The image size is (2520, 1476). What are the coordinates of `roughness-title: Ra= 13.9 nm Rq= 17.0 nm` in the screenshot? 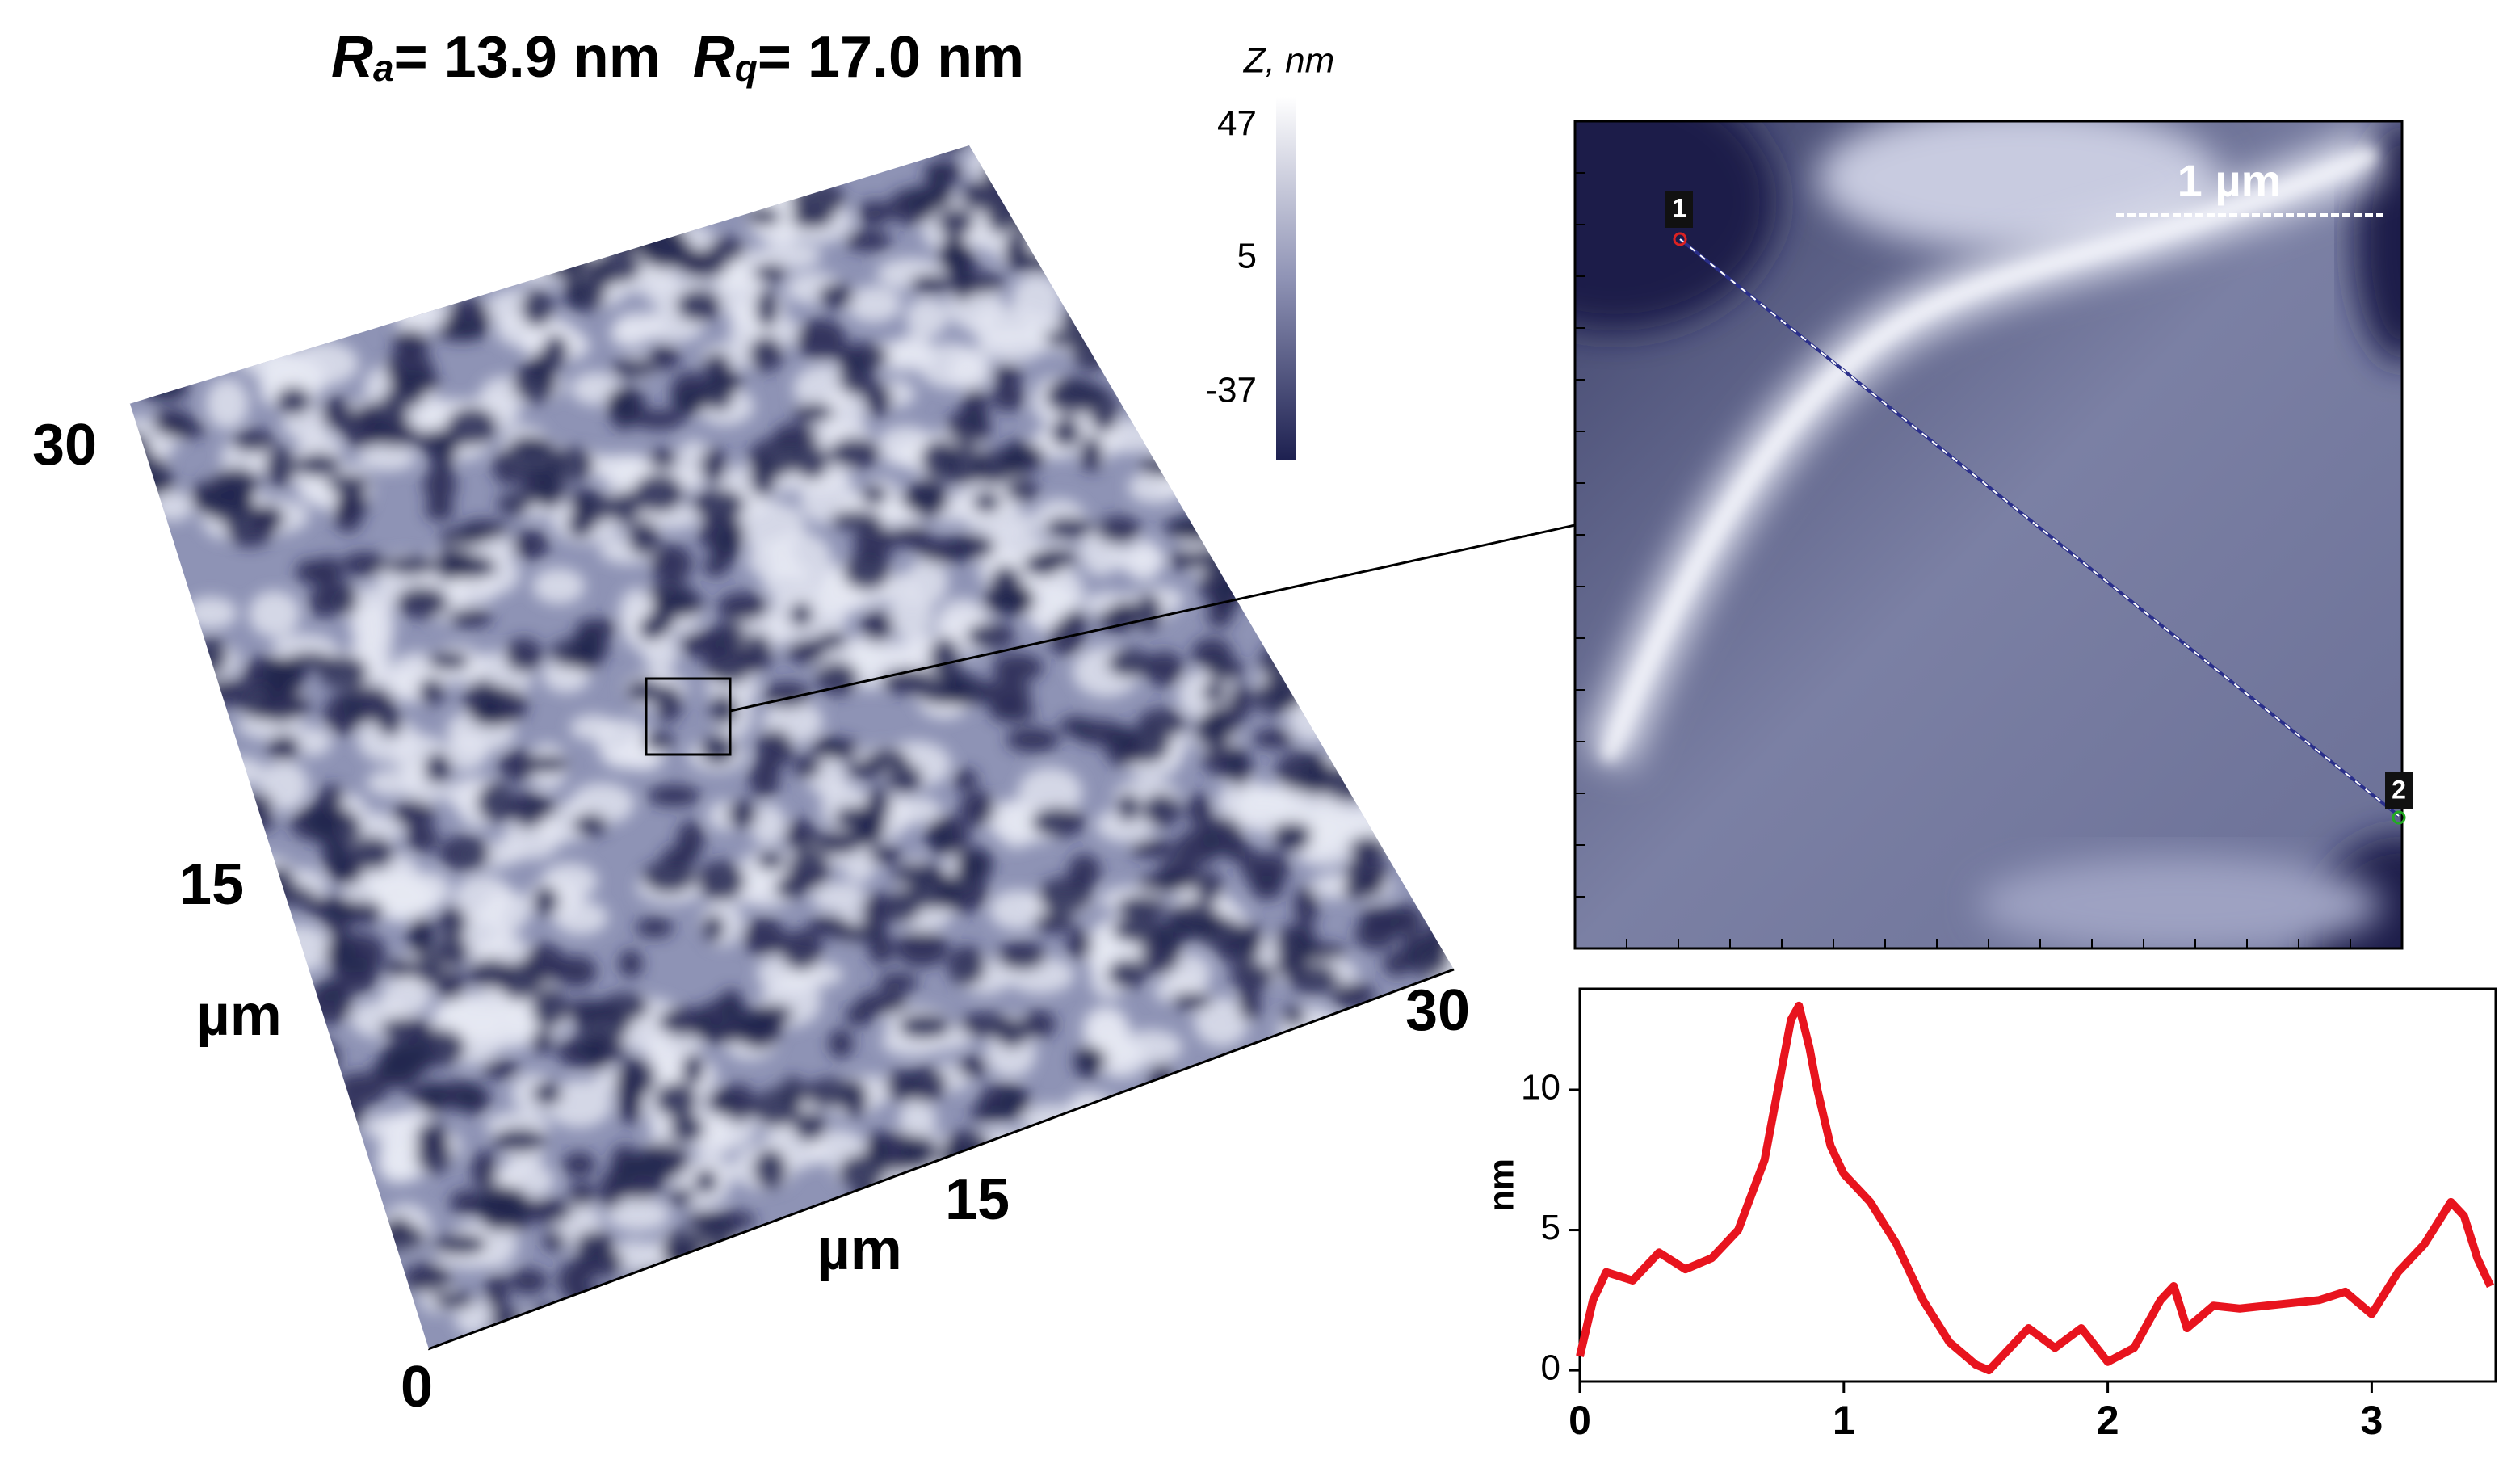 It's located at (677, 57).